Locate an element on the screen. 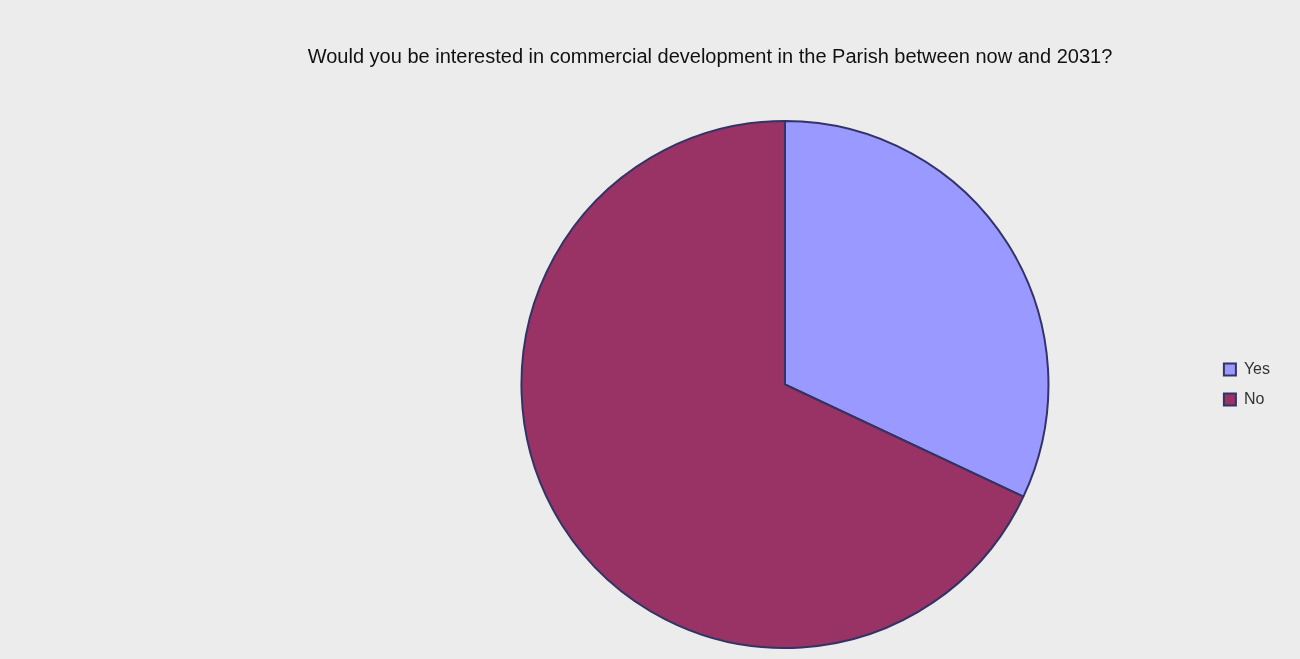  chart-title: Would you be interested in commercial development in the Parish between now and 2031? is located at coordinates (710, 56).